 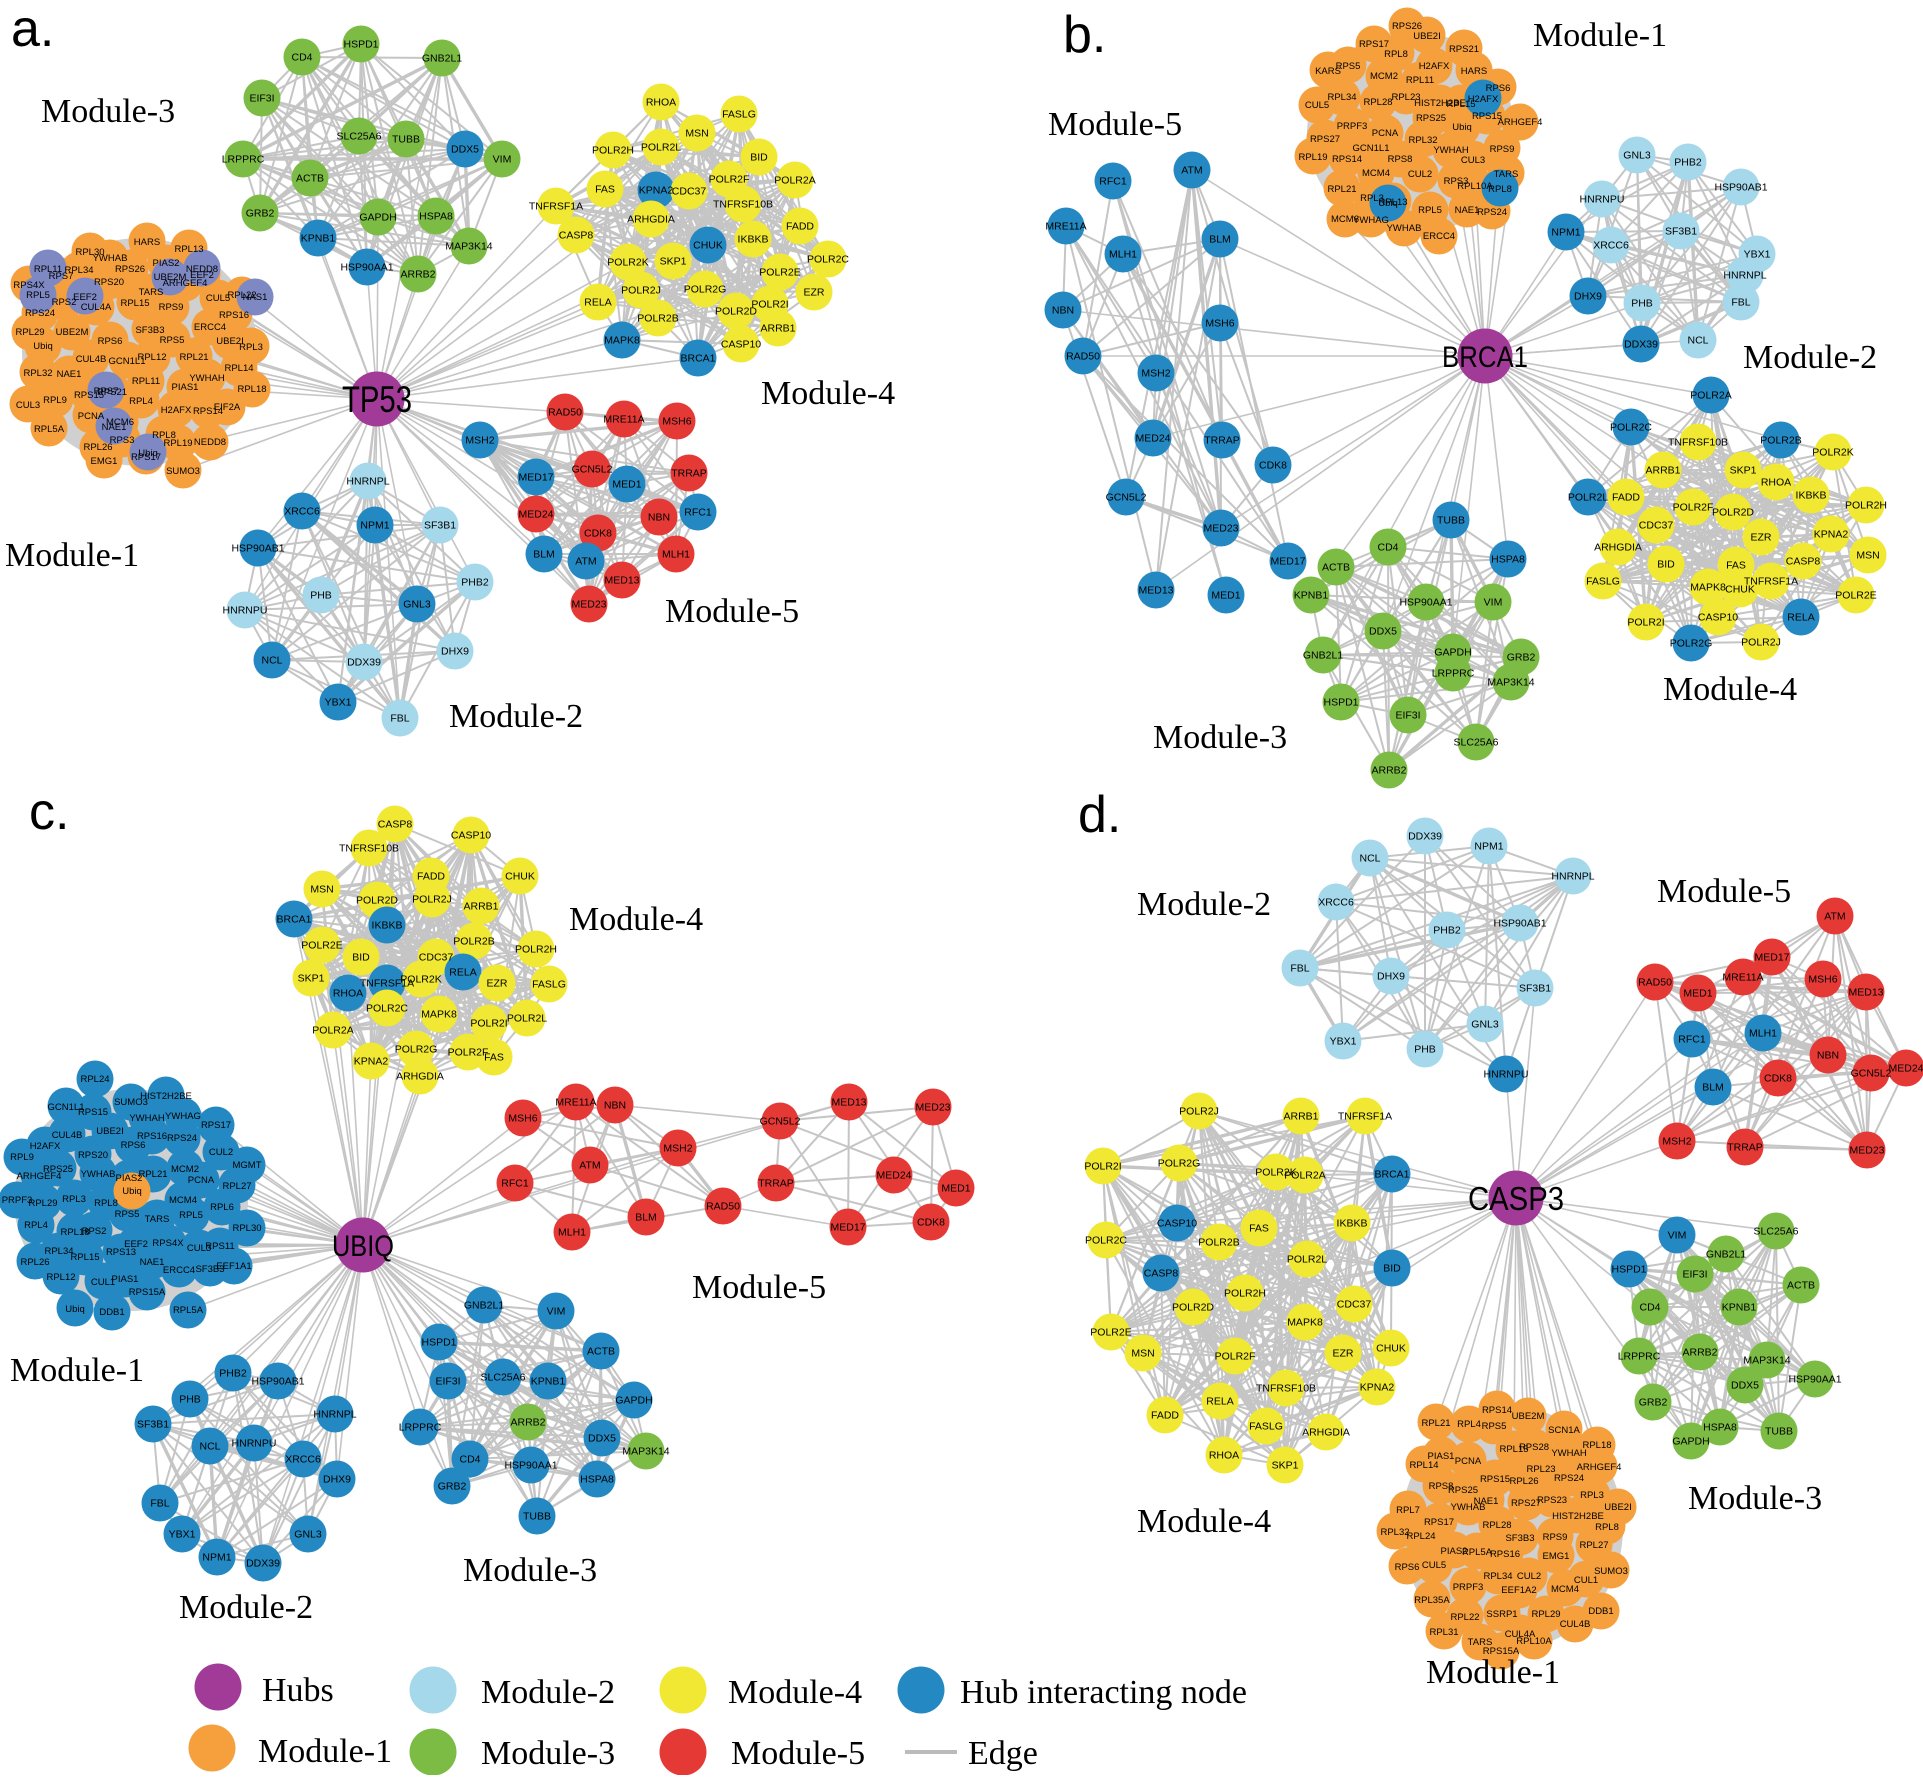 What do you see at coordinates (1431, 118) in the screenshot?
I see `svg-text: RPS25` at bounding box center [1431, 118].